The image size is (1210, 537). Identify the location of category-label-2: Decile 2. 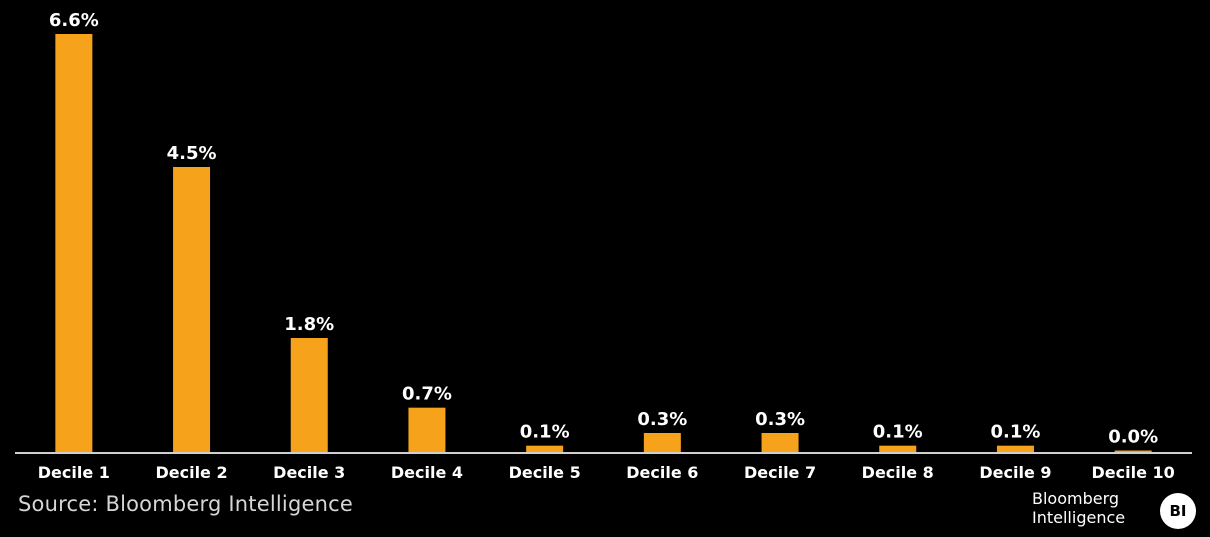
(191, 472).